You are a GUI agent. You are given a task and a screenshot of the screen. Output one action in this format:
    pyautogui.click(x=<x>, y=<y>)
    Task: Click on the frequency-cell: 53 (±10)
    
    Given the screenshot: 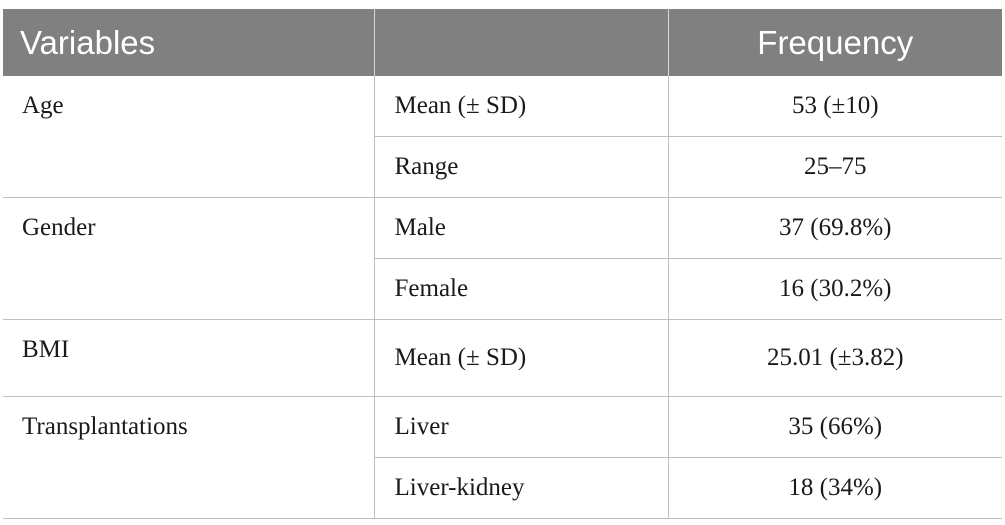 What is the action you would take?
    pyautogui.click(x=835, y=106)
    